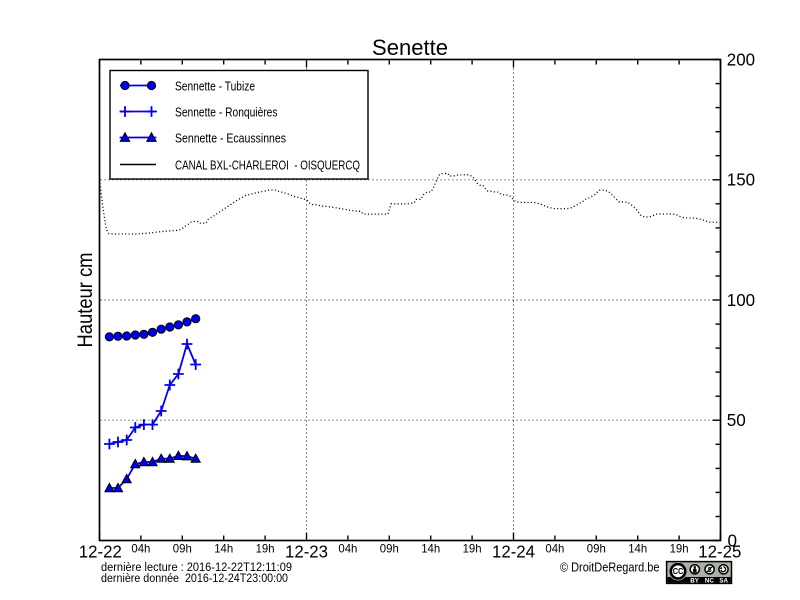 The width and height of the screenshot is (800, 600). What do you see at coordinates (719, 552) in the screenshot?
I see `svg-text: 12-25` at bounding box center [719, 552].